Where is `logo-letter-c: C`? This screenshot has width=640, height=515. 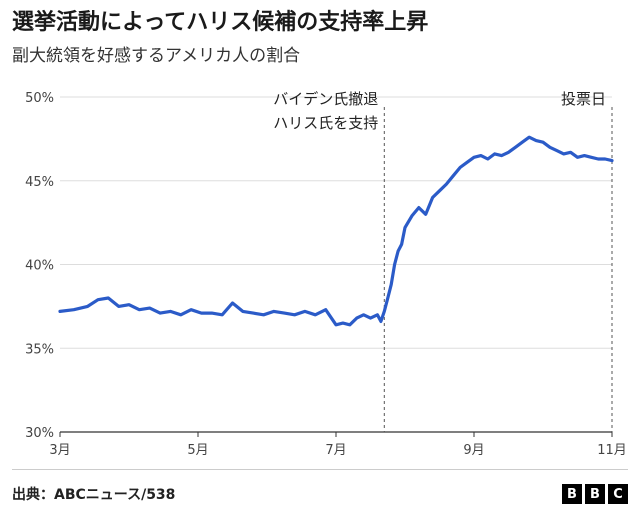 logo-letter-c: C is located at coordinates (618, 494).